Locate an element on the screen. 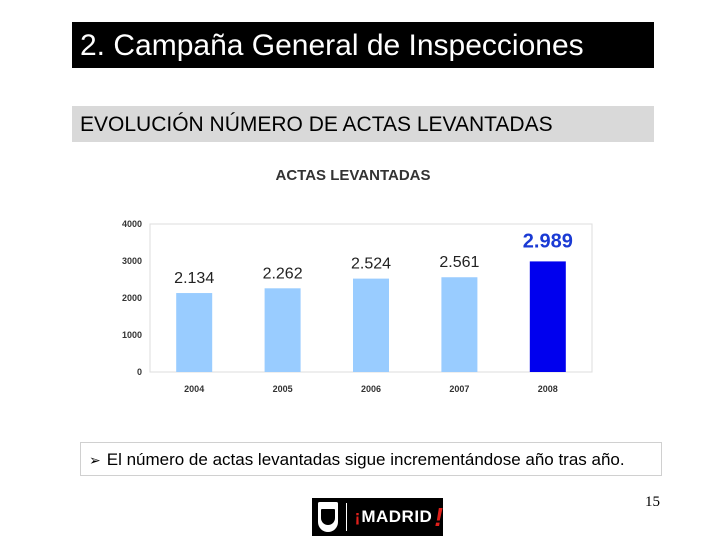 The image size is (720, 540). y-tick-label: 0 is located at coordinates (139, 372).